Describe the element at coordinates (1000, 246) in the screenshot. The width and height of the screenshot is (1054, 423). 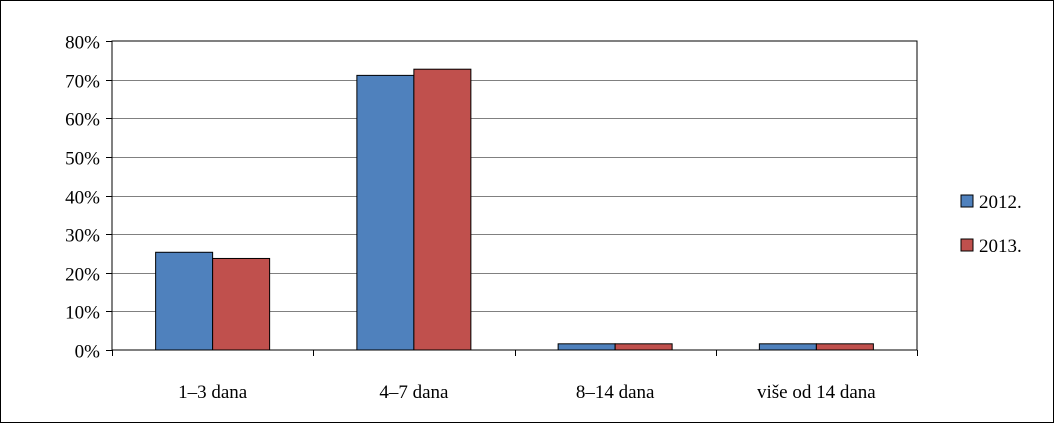
I see `legend-label: 2013.` at that location.